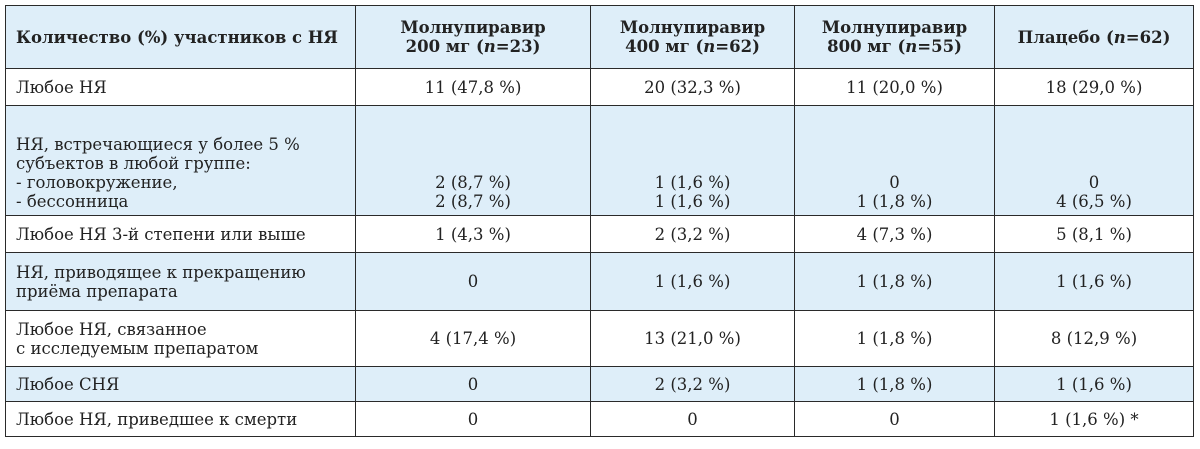 The width and height of the screenshot is (1200, 449). I want to click on cell-value: 8 (12,9 %), so click(1094, 338).